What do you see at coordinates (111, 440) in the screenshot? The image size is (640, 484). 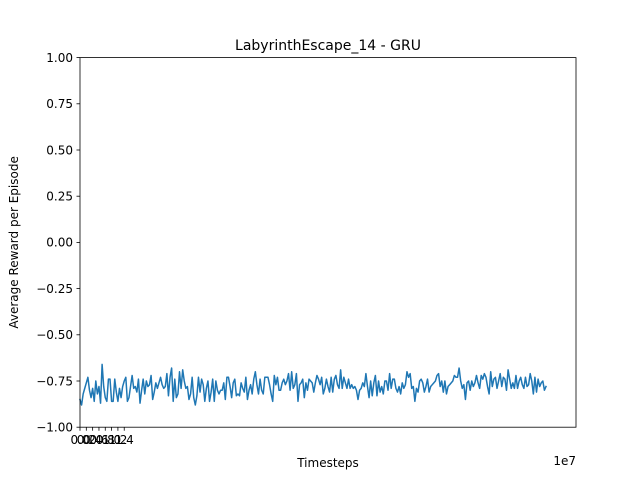 I see `x-tick-label: 1.0` at bounding box center [111, 440].